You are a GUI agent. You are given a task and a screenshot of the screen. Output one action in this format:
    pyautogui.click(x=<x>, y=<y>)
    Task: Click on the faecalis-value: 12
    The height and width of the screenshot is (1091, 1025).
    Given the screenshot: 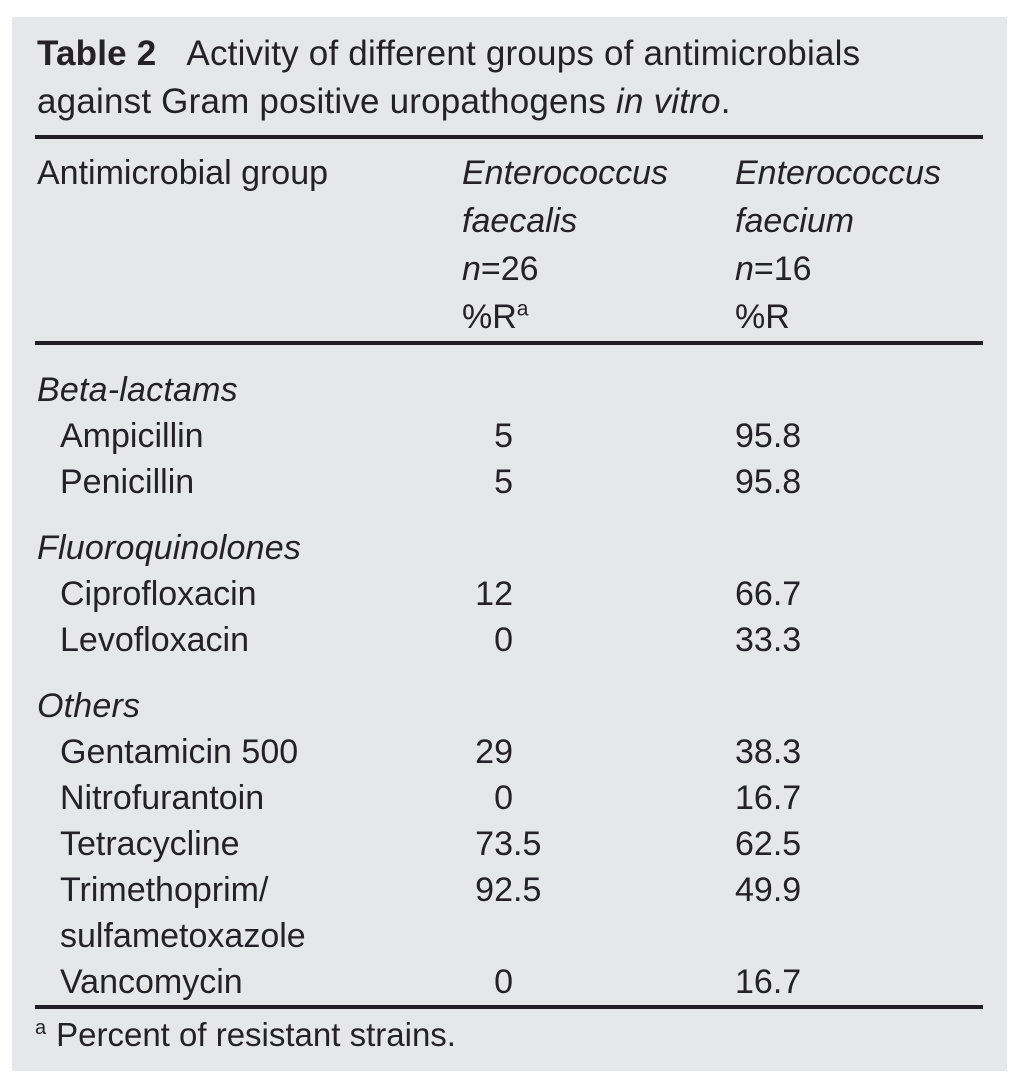 What is the action you would take?
    pyautogui.click(x=598, y=594)
    